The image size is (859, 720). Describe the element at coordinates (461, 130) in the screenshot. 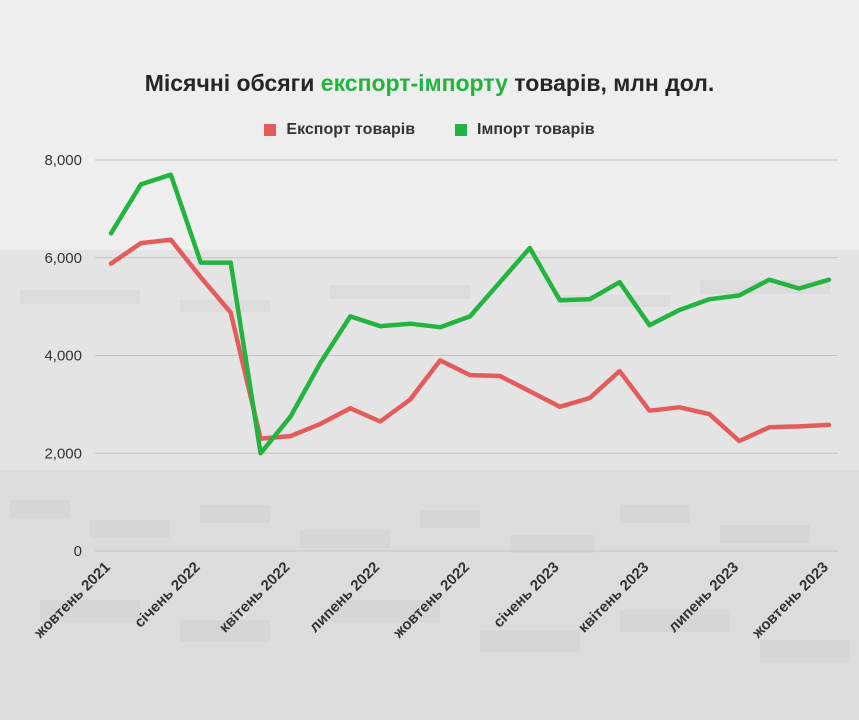

I see `legend-swatch-import` at that location.